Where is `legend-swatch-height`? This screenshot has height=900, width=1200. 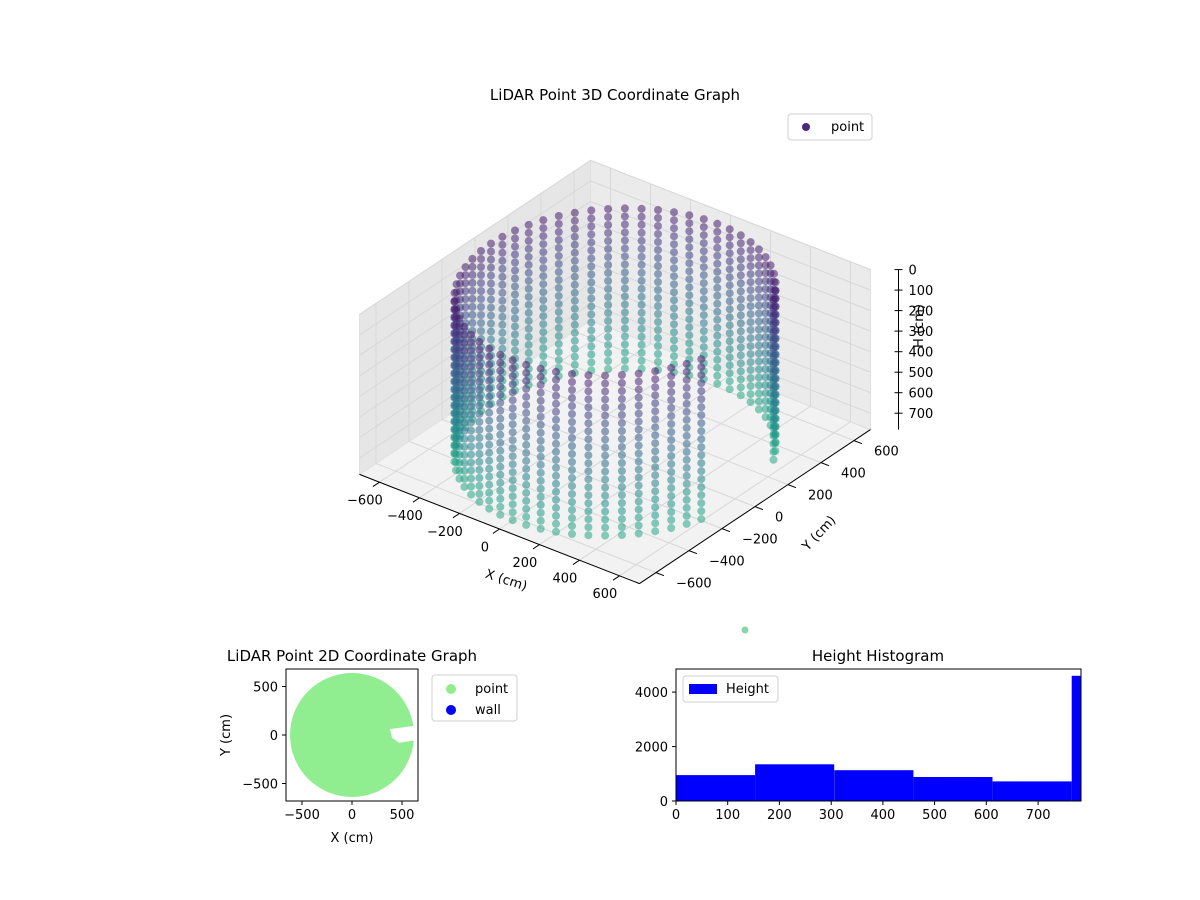 legend-swatch-height is located at coordinates (703, 689).